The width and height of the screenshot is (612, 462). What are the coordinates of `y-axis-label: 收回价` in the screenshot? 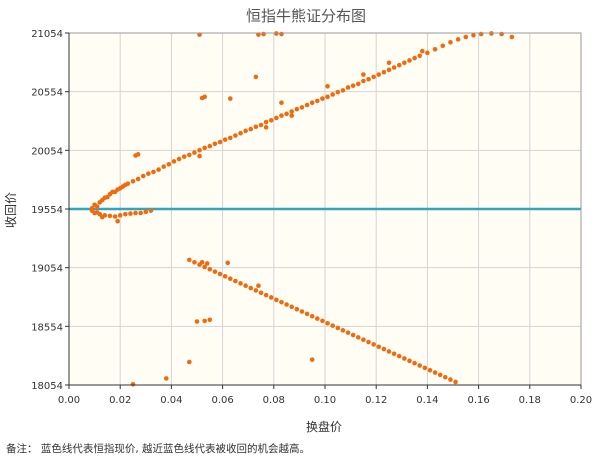 It's located at (11, 210).